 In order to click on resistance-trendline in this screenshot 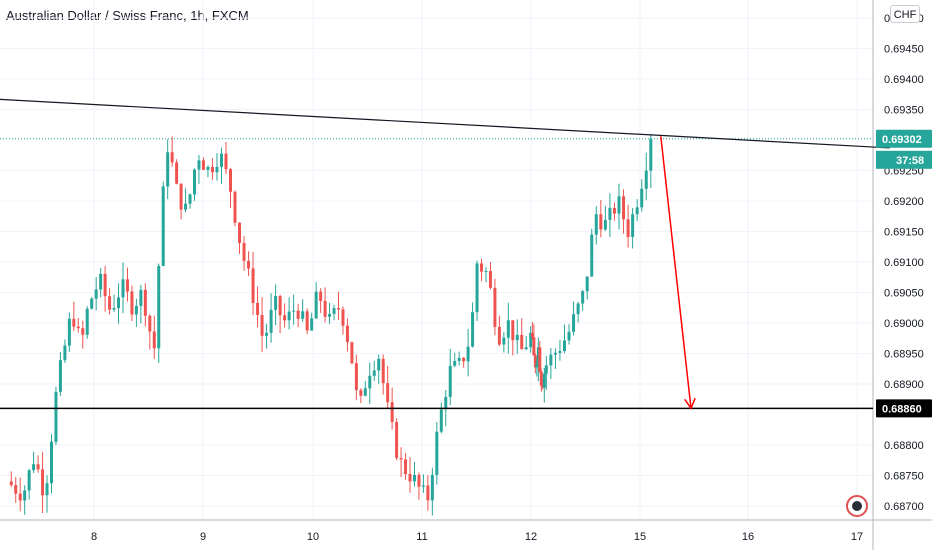, I will do `click(445, 123)`.